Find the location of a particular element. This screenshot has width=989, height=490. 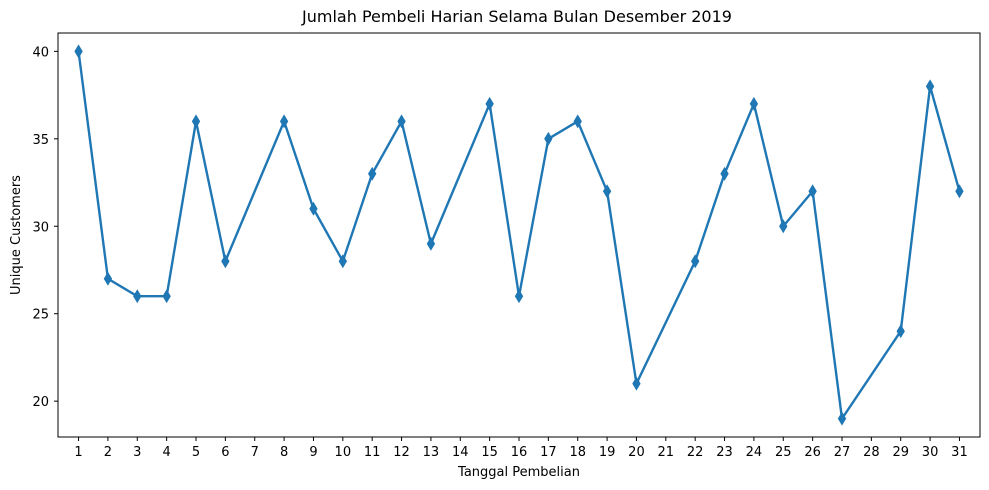

y-tick-label: 25 is located at coordinates (40, 315).